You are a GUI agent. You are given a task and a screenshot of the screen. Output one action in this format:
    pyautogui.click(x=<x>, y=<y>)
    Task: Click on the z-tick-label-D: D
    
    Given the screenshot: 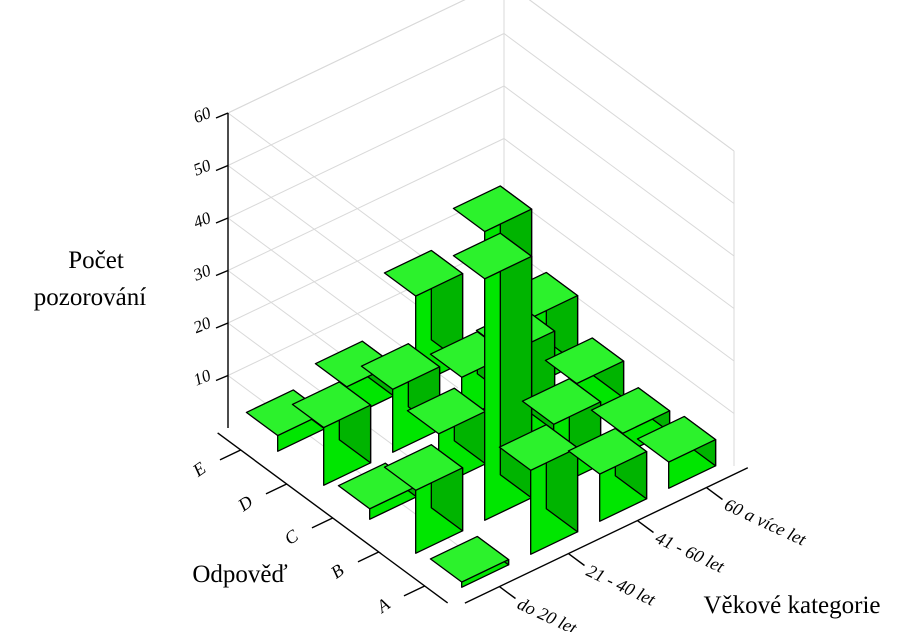 What is the action you would take?
    pyautogui.click(x=244, y=503)
    